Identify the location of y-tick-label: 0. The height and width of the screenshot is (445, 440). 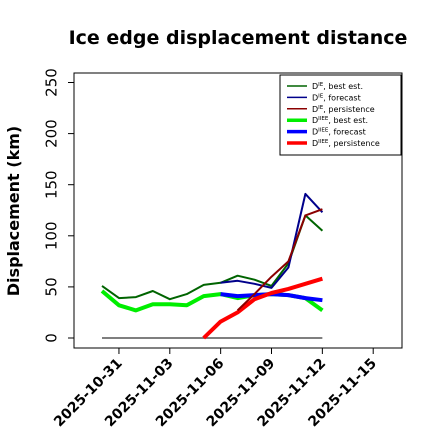
(52, 338).